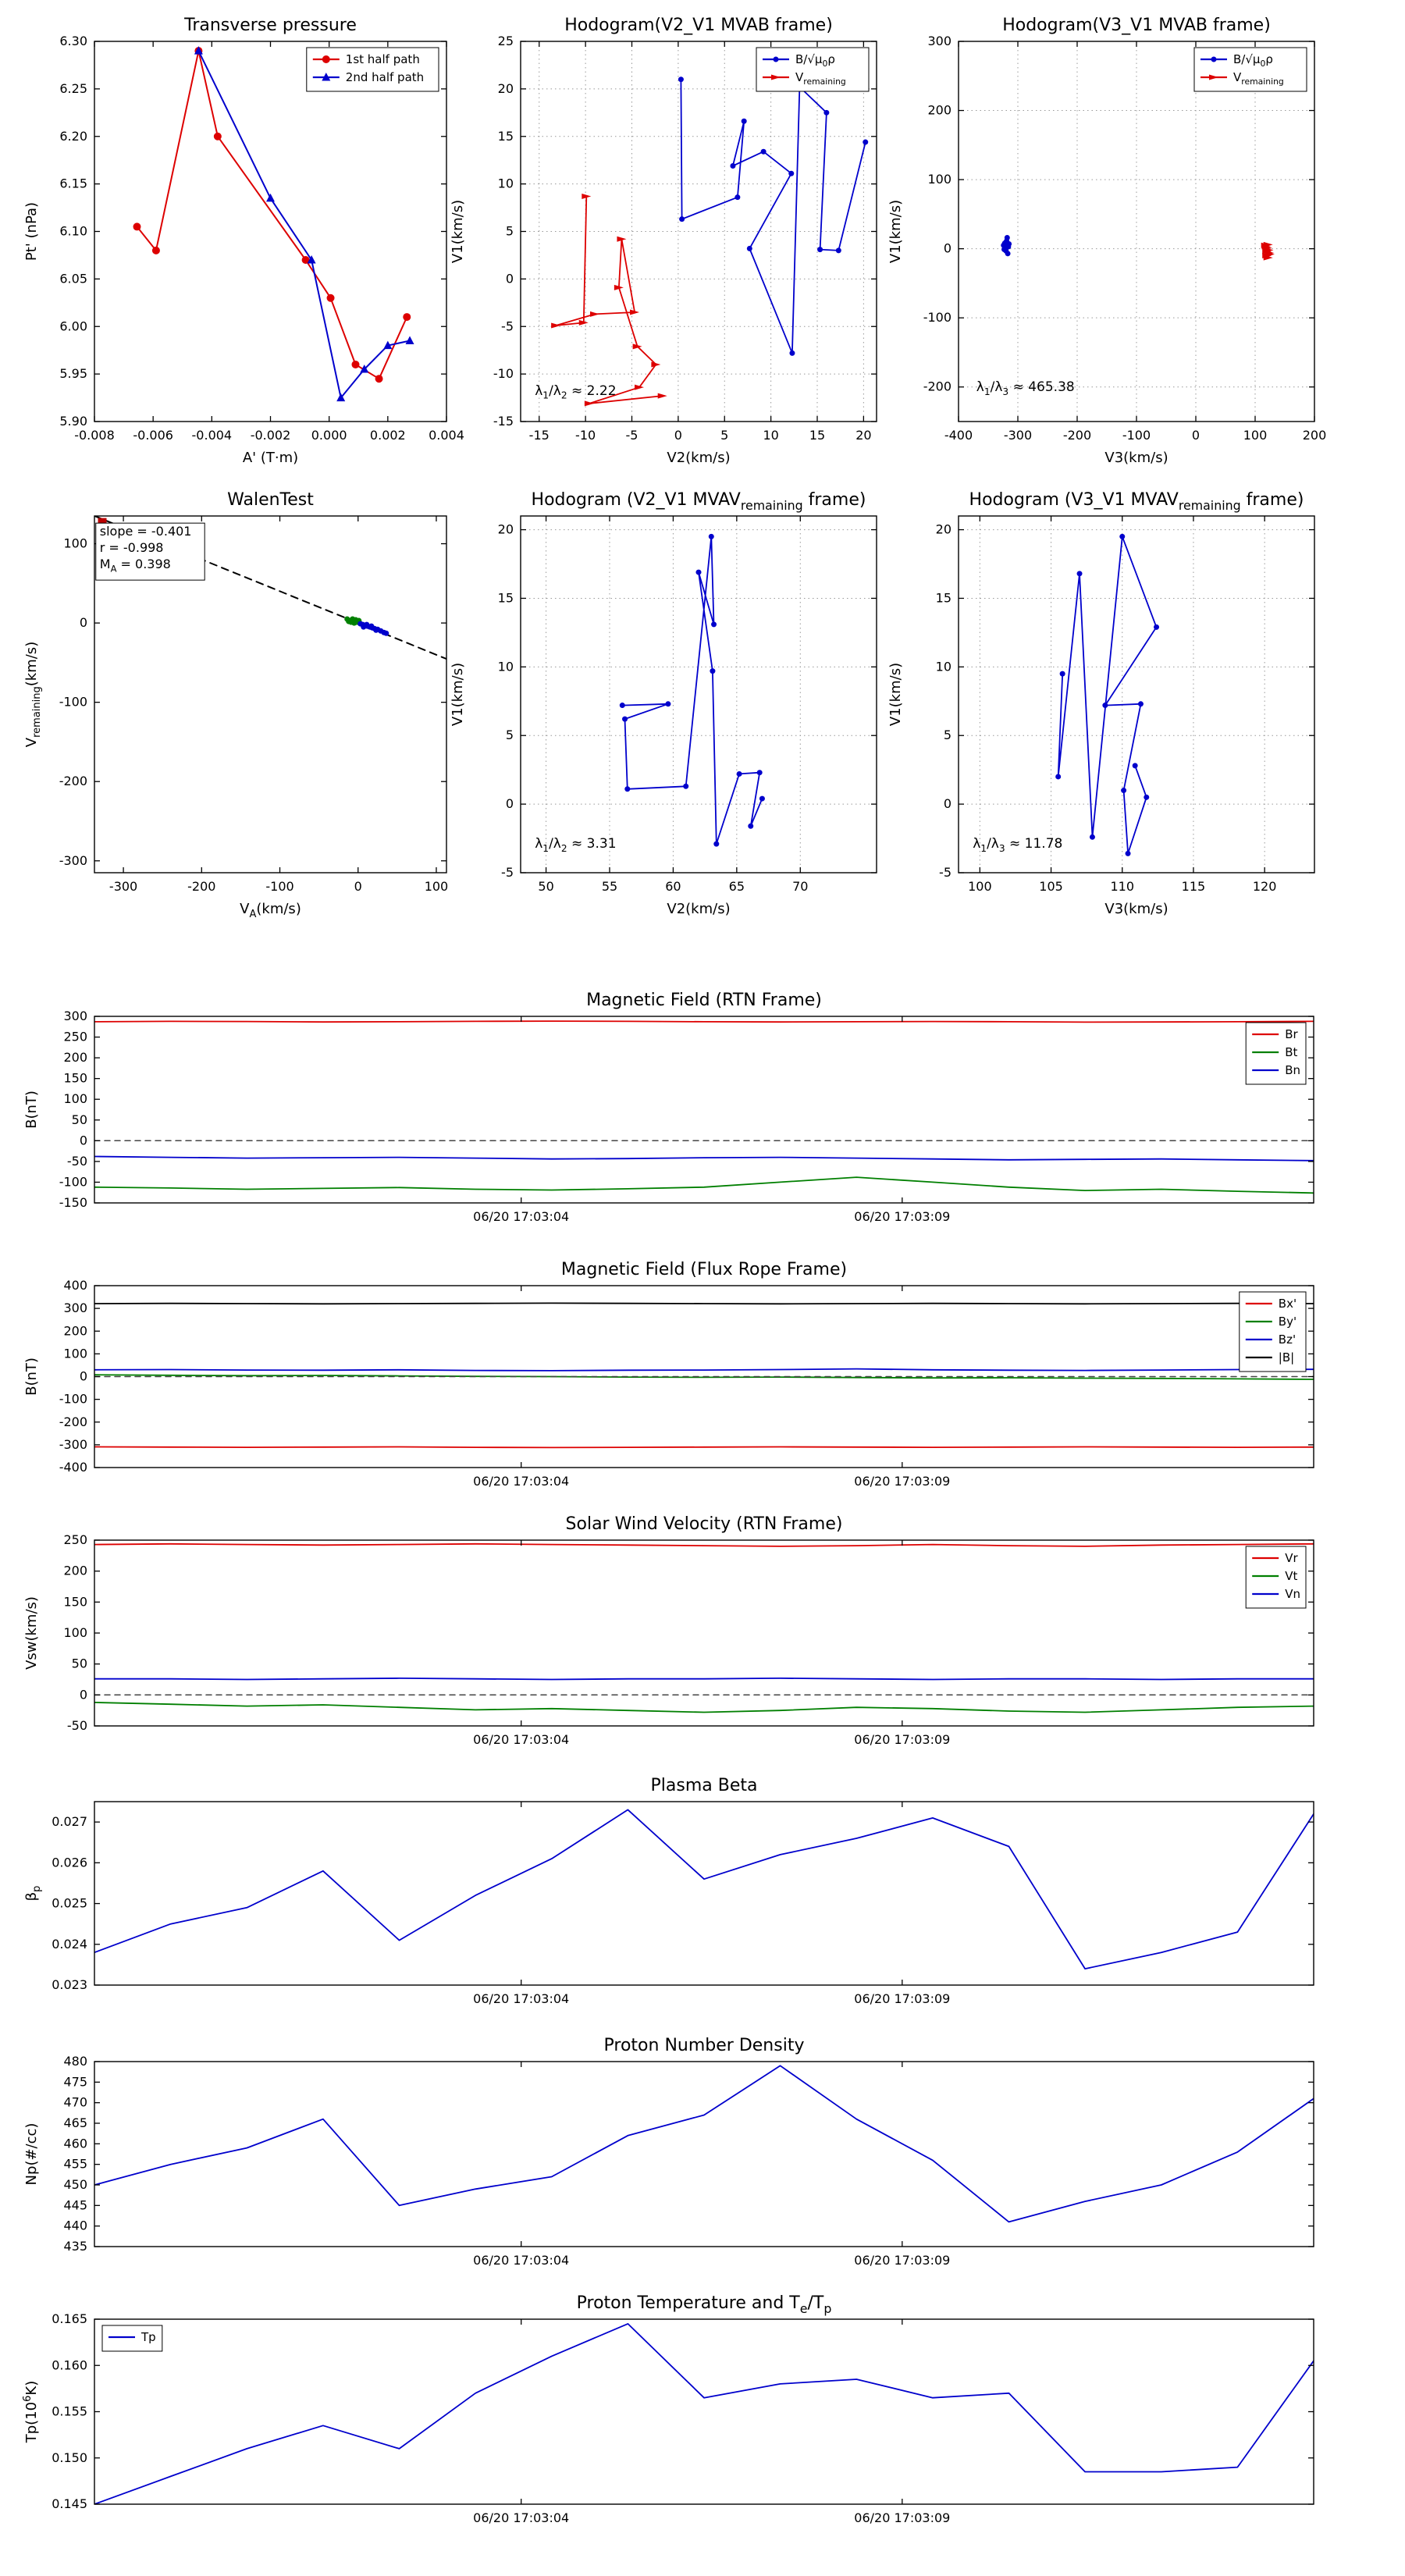 The image size is (1405, 2576). What do you see at coordinates (506, 41) in the screenshot?
I see `y-tick-label: 25` at bounding box center [506, 41].